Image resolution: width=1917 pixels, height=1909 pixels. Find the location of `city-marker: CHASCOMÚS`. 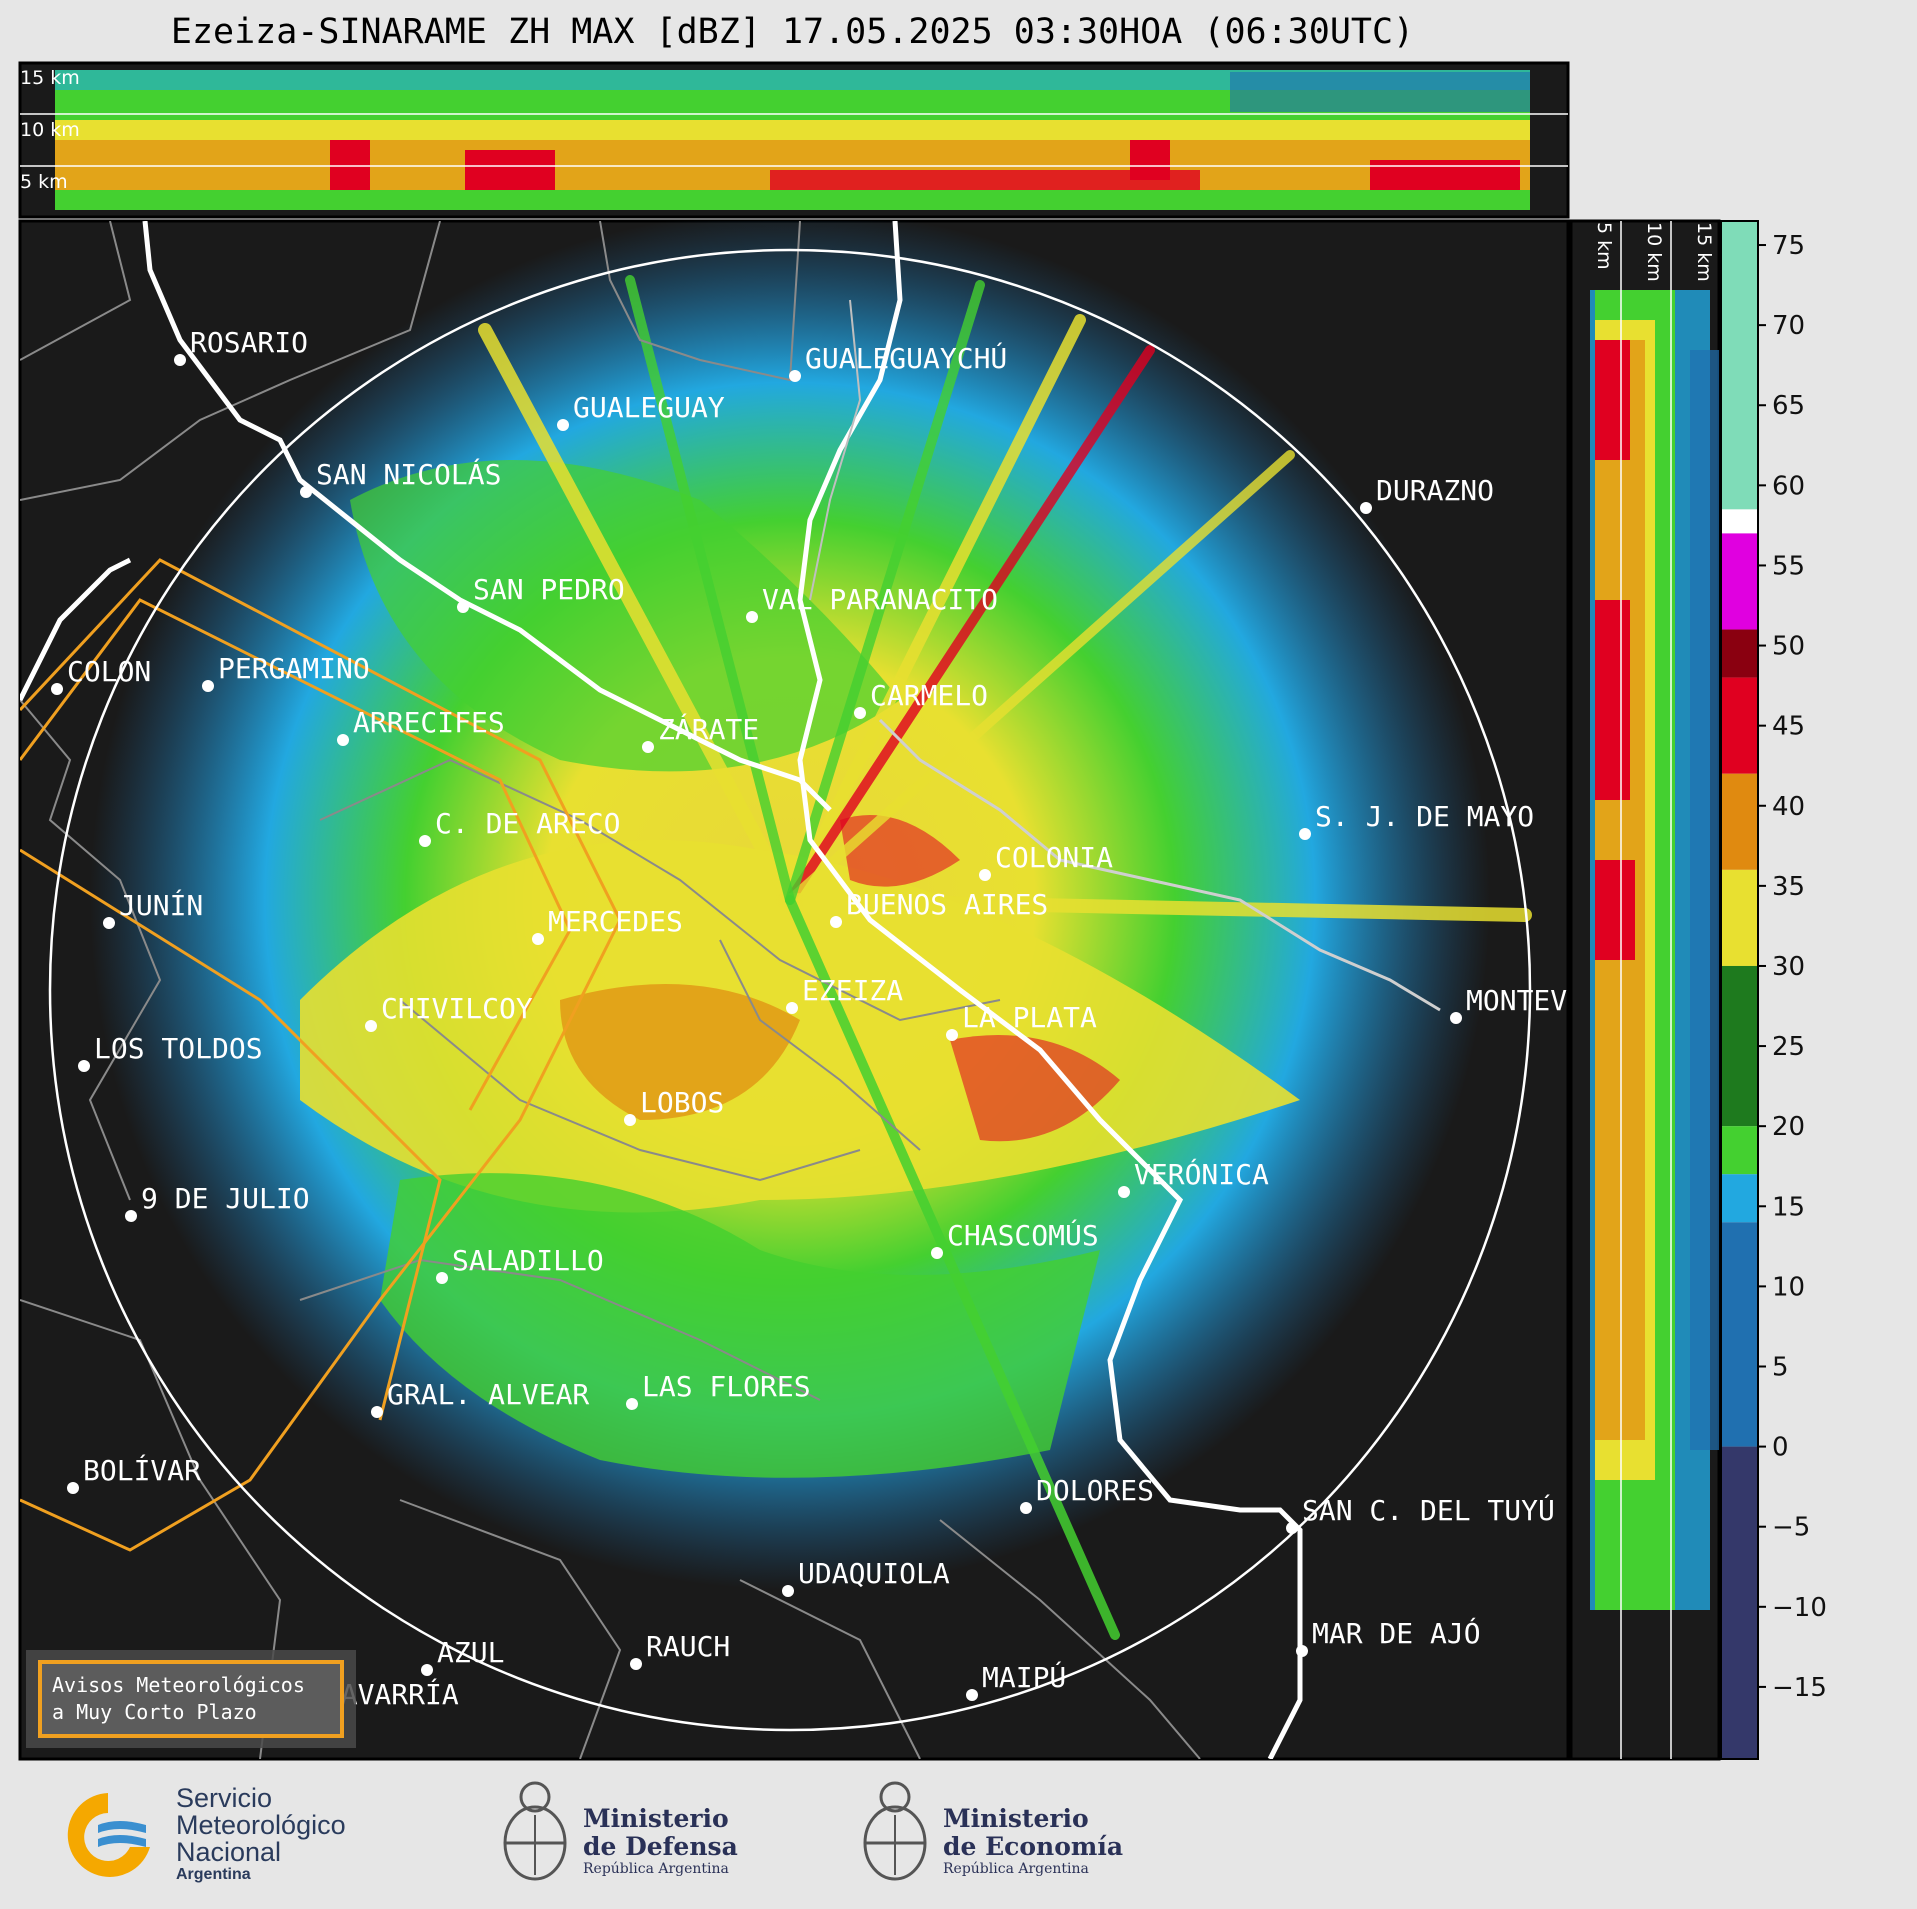

city-marker: CHASCOMÚS is located at coordinates (1015, 1238).